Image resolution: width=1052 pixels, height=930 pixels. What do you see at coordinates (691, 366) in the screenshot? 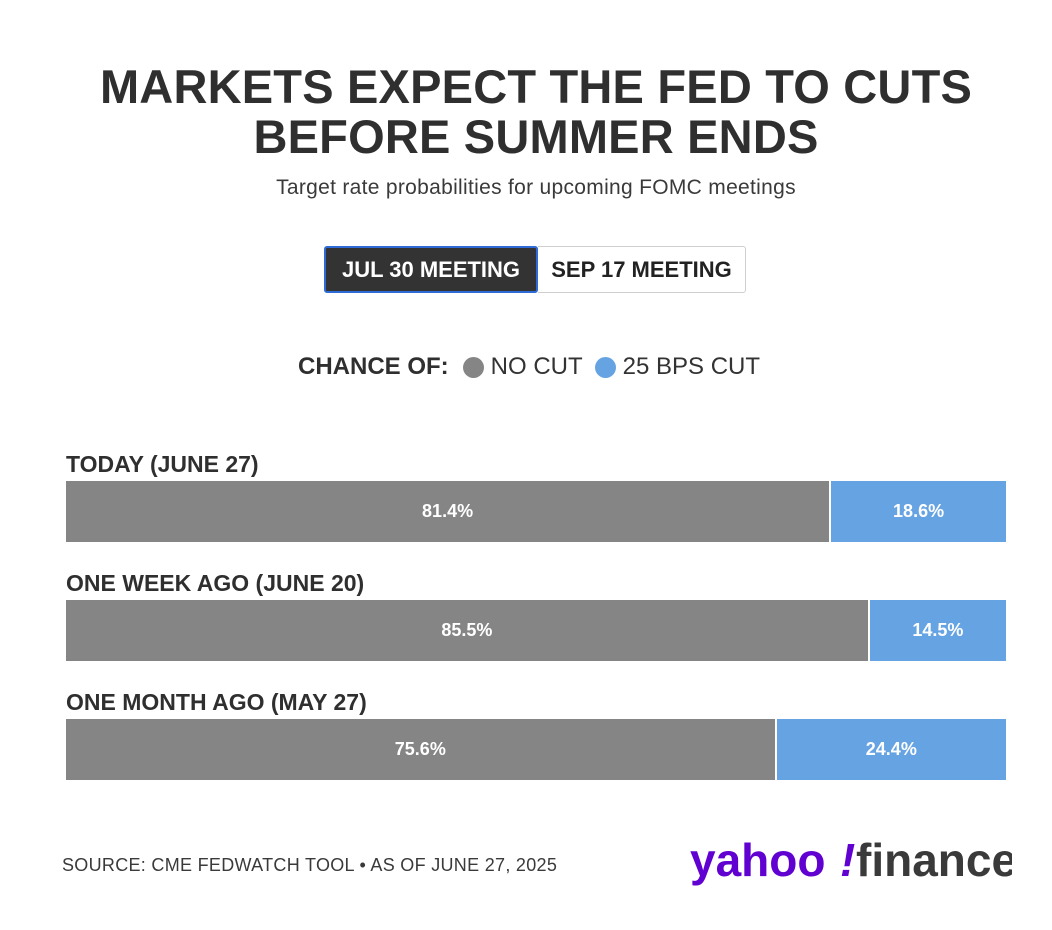
I see `legend-label-25bps-cut: 25 BPS CUT` at bounding box center [691, 366].